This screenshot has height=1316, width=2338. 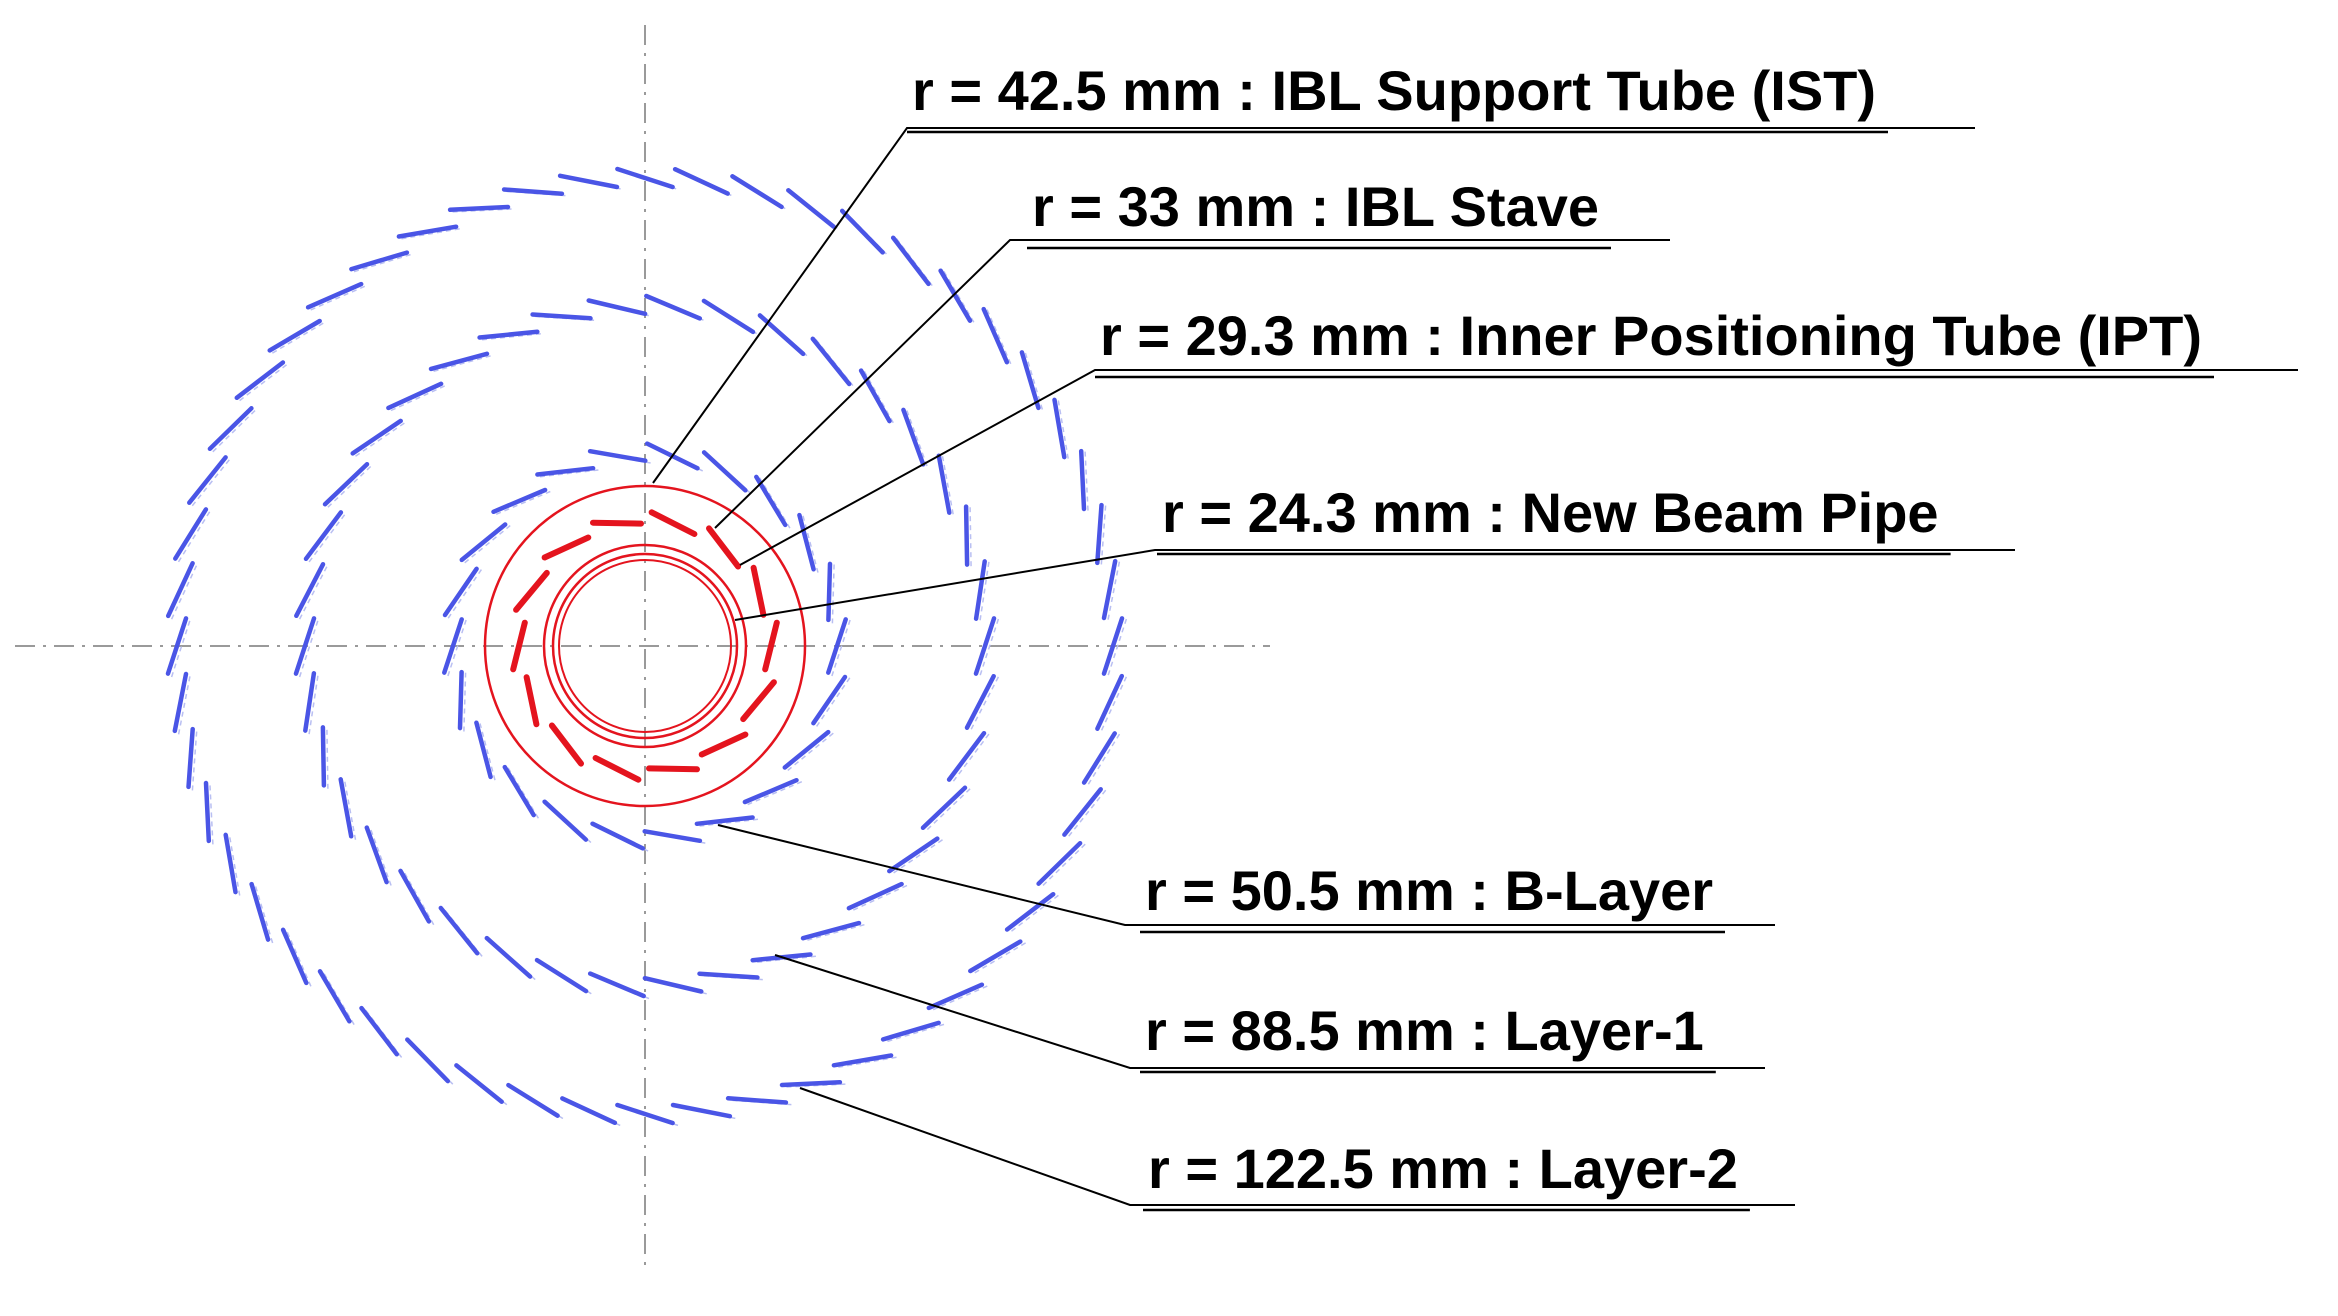 What do you see at coordinates (1424, 1030) in the screenshot?
I see `label-layer-1: r = 88.5 mm : Layer-1` at bounding box center [1424, 1030].